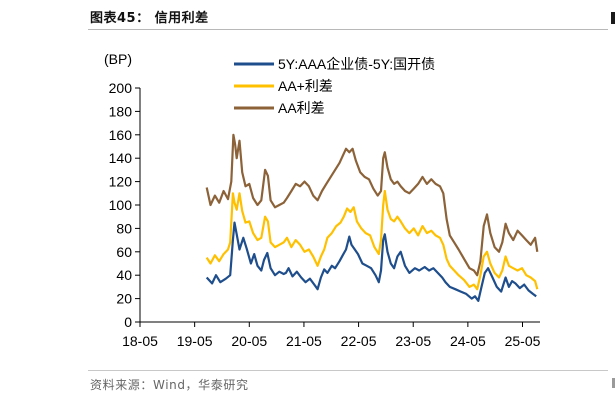  What do you see at coordinates (348, 370) in the screenshot?
I see `source-divider` at bounding box center [348, 370].